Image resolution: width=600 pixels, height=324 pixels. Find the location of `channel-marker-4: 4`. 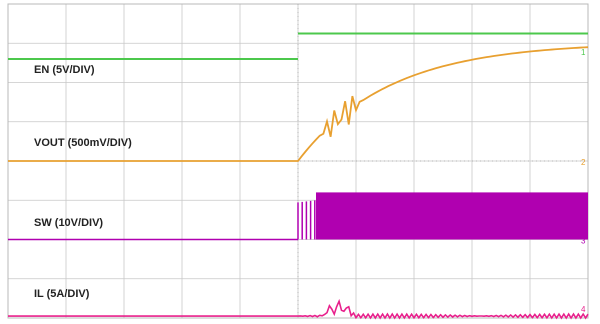

channel-marker-4: 4 is located at coordinates (583, 309).